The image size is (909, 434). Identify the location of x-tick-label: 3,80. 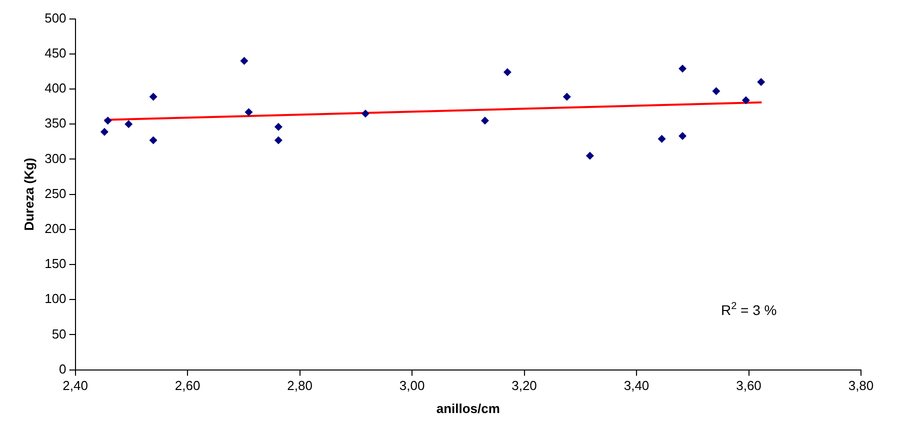
(861, 386).